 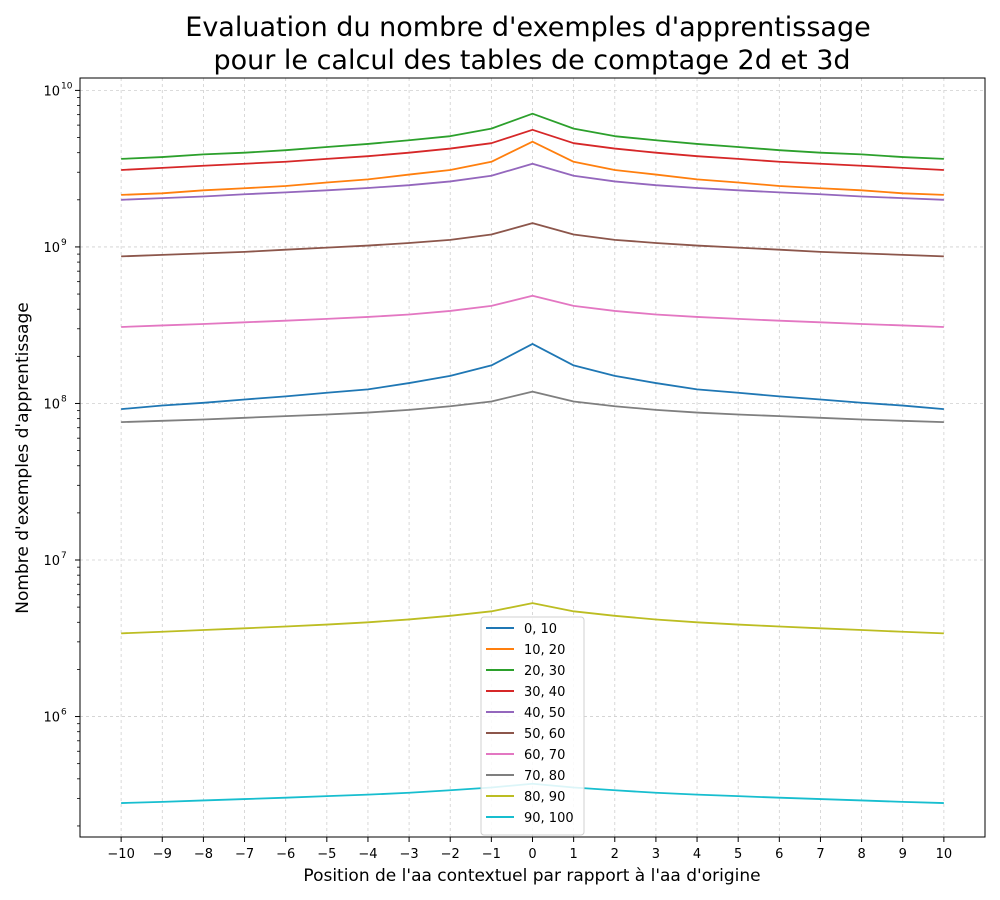 What do you see at coordinates (64, 713) in the screenshot?
I see `y-tick-exponent: 6` at bounding box center [64, 713].